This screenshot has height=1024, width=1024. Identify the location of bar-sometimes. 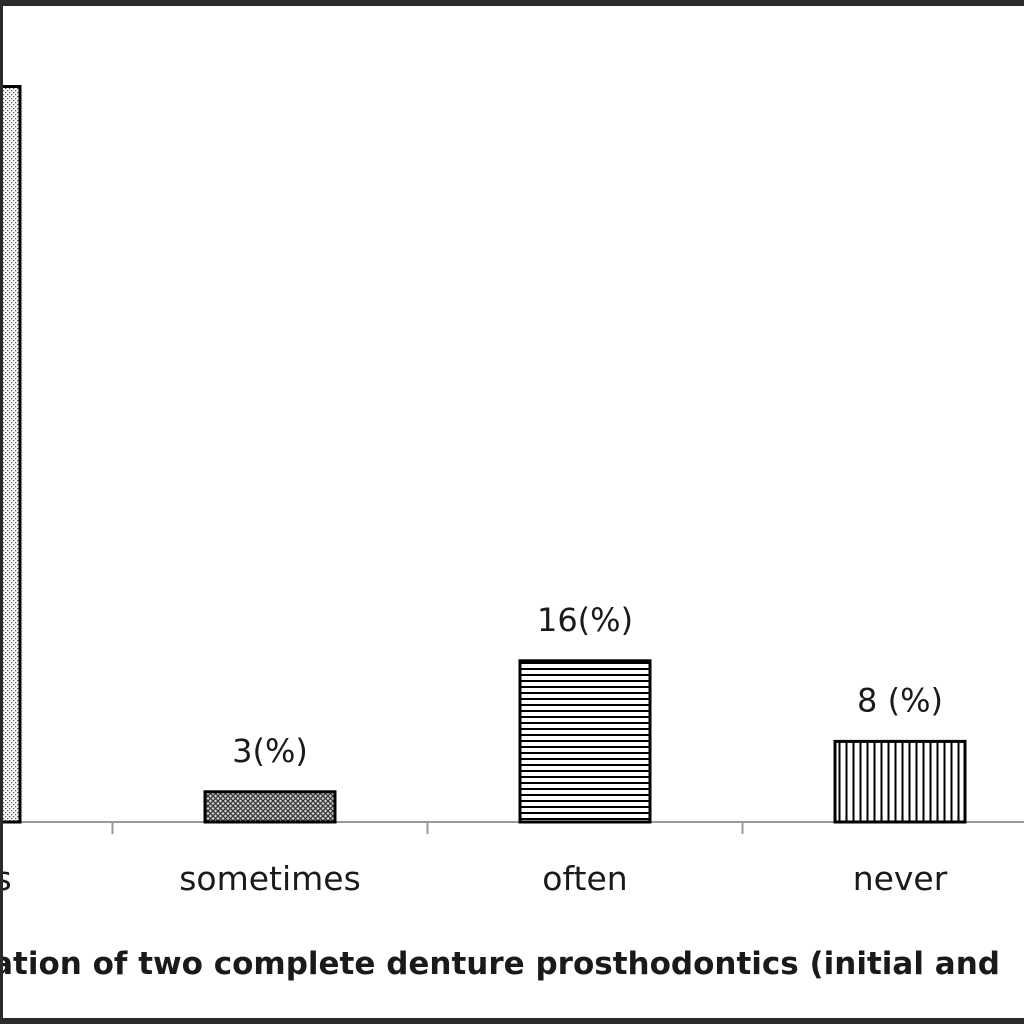
(270, 807).